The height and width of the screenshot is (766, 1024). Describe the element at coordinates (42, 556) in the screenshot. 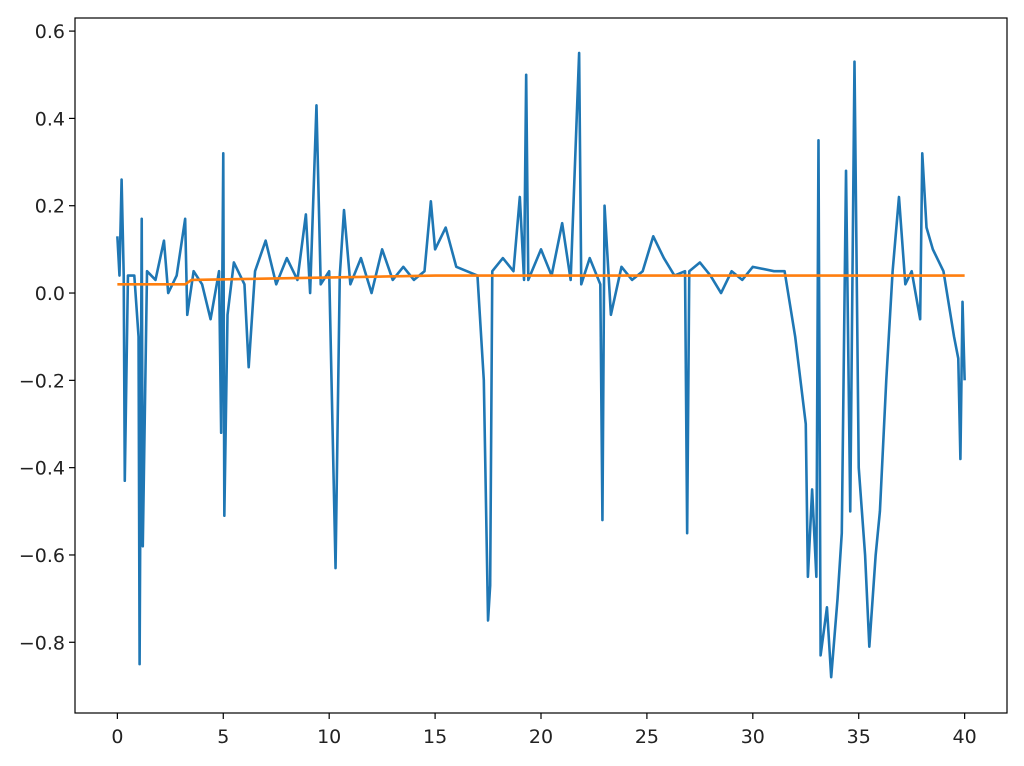

I see `y-tick-label: −0.6` at that location.